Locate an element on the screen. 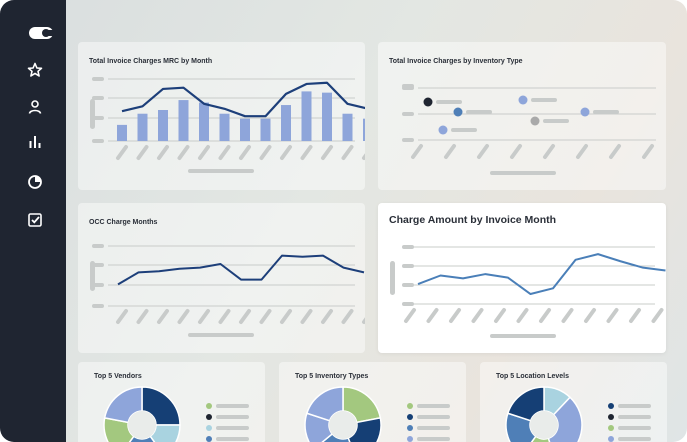 This screenshot has width=687, height=442. top-locations-donut is located at coordinates (578, 414).